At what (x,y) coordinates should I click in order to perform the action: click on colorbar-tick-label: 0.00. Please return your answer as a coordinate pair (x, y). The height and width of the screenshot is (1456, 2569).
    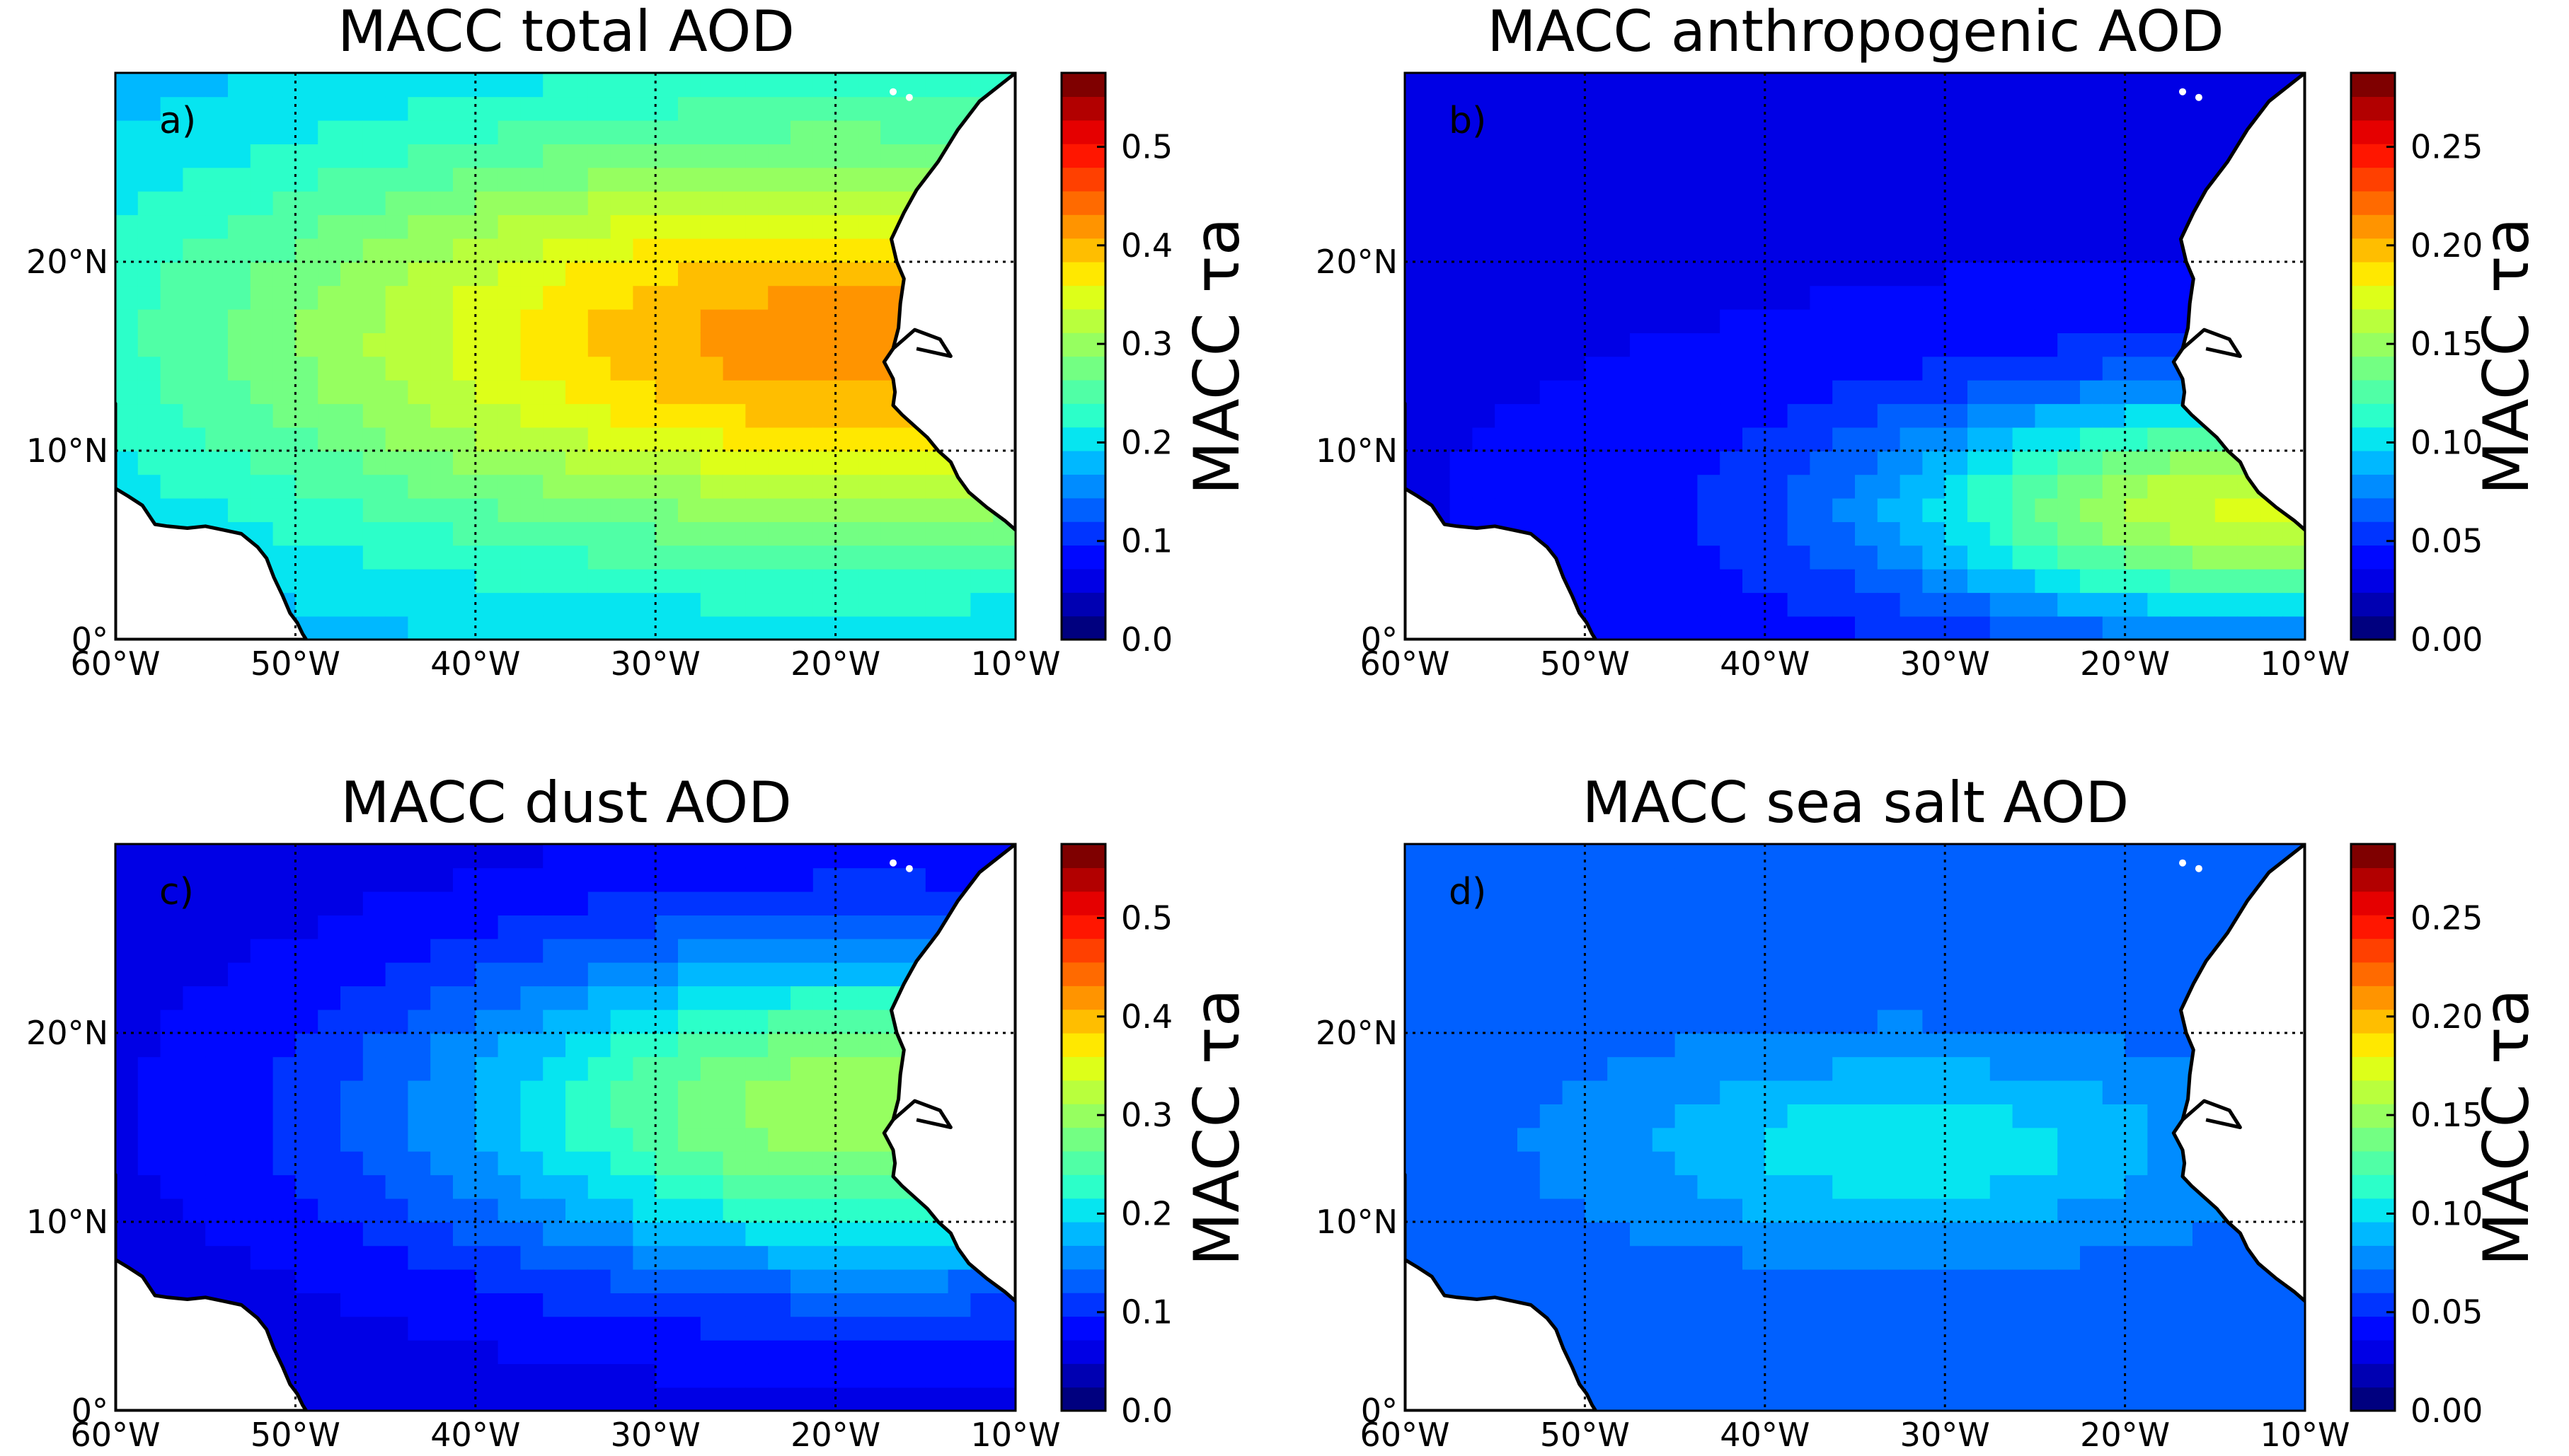
    Looking at the image, I should click on (2446, 1411).